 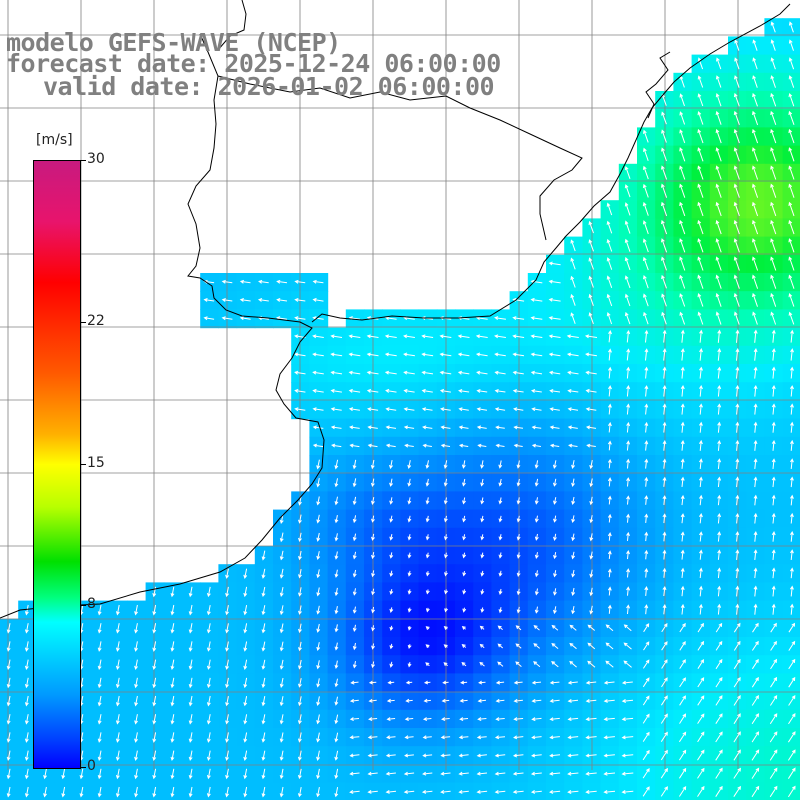 I want to click on colorbar-tick, so click(x=83, y=160).